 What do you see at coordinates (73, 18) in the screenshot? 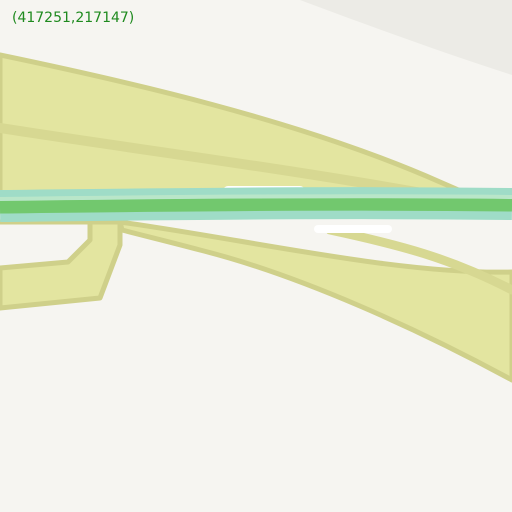
I see `tile-coordinate-label: (417251,217147)` at bounding box center [73, 18].